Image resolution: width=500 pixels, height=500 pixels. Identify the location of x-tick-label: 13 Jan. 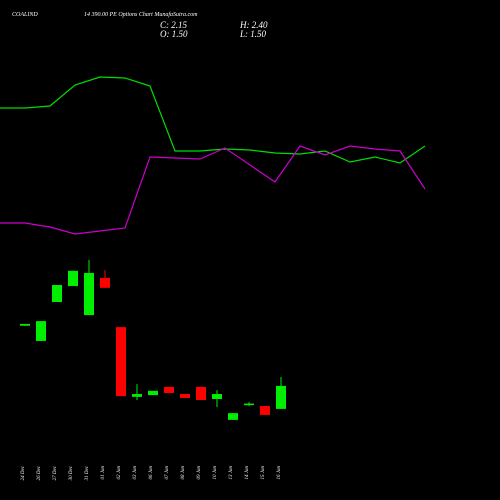
(231, 473).